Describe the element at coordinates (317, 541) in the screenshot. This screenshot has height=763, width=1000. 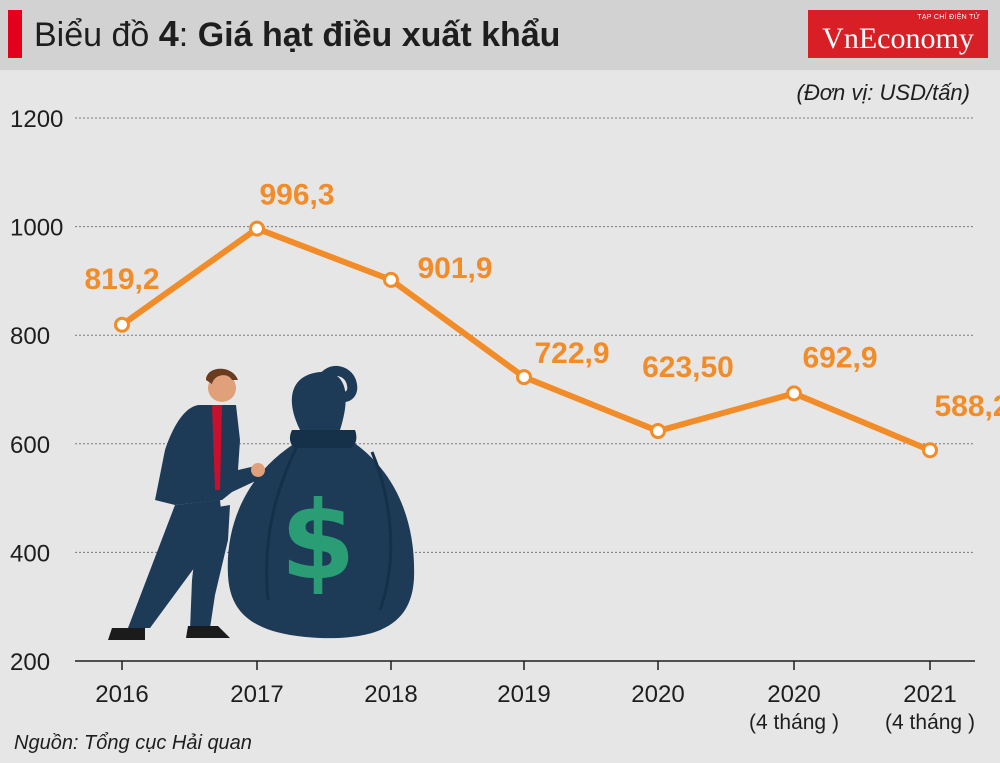
I see `dollar-sign-icon: $` at that location.